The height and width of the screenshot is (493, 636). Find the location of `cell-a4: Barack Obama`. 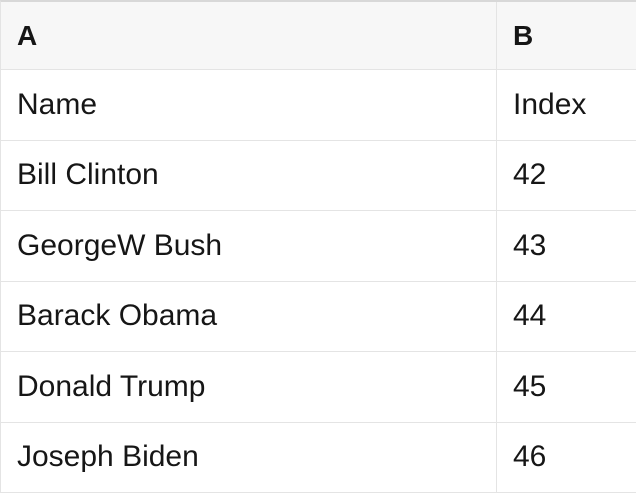

cell-a4: Barack Obama is located at coordinates (249, 317).